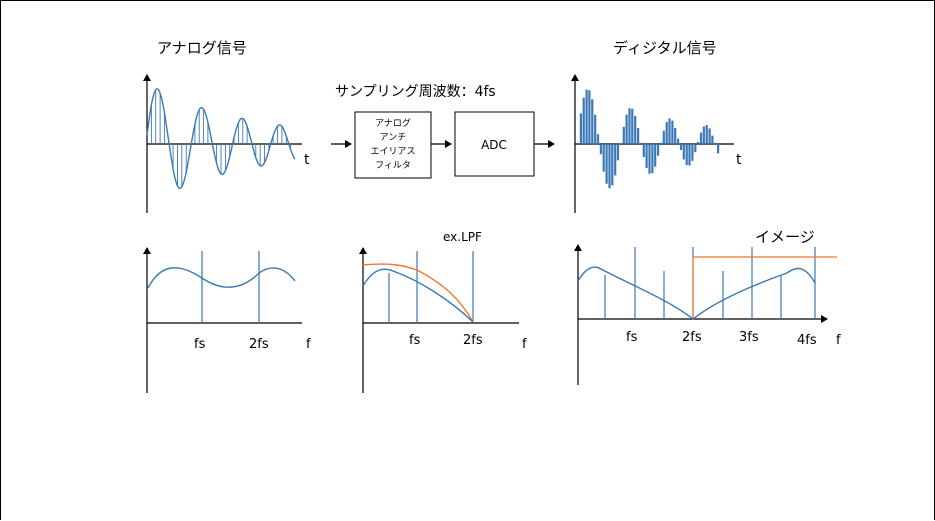  What do you see at coordinates (308, 344) in the screenshot?
I see `spec1-f-label: f` at bounding box center [308, 344].